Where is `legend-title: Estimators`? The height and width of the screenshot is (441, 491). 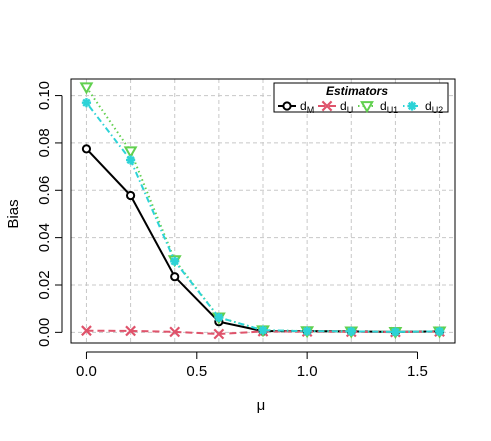
legend-title: Estimators is located at coordinates (357, 91).